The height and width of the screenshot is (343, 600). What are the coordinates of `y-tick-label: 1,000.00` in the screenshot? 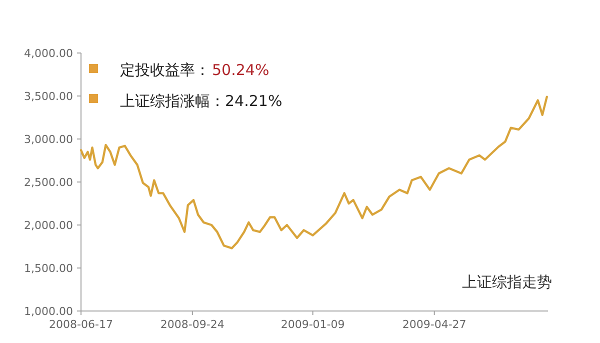 It's located at (48, 311).